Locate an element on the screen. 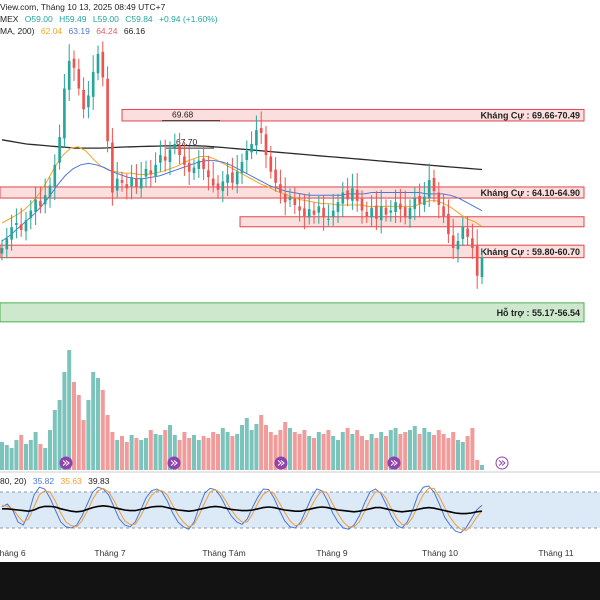 The width and height of the screenshot is (600, 600). zone-label-1: Kháng Cự : 64.10-64.90 is located at coordinates (530, 193).